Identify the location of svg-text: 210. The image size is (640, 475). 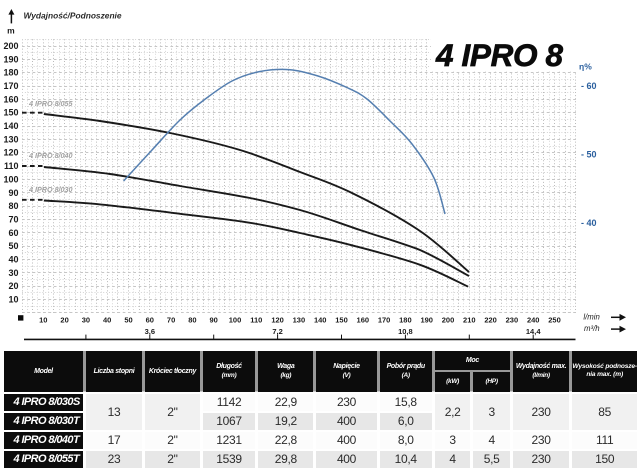
(469, 319).